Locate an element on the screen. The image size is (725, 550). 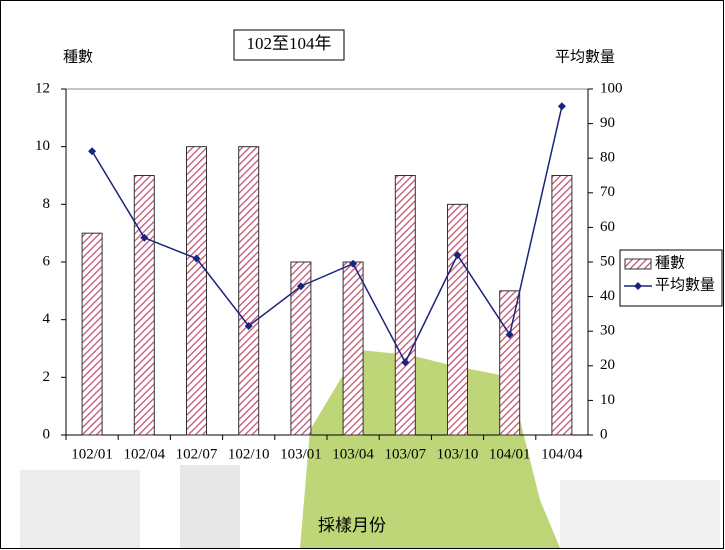
x-tick-label: 103/01 is located at coordinates (301, 454).